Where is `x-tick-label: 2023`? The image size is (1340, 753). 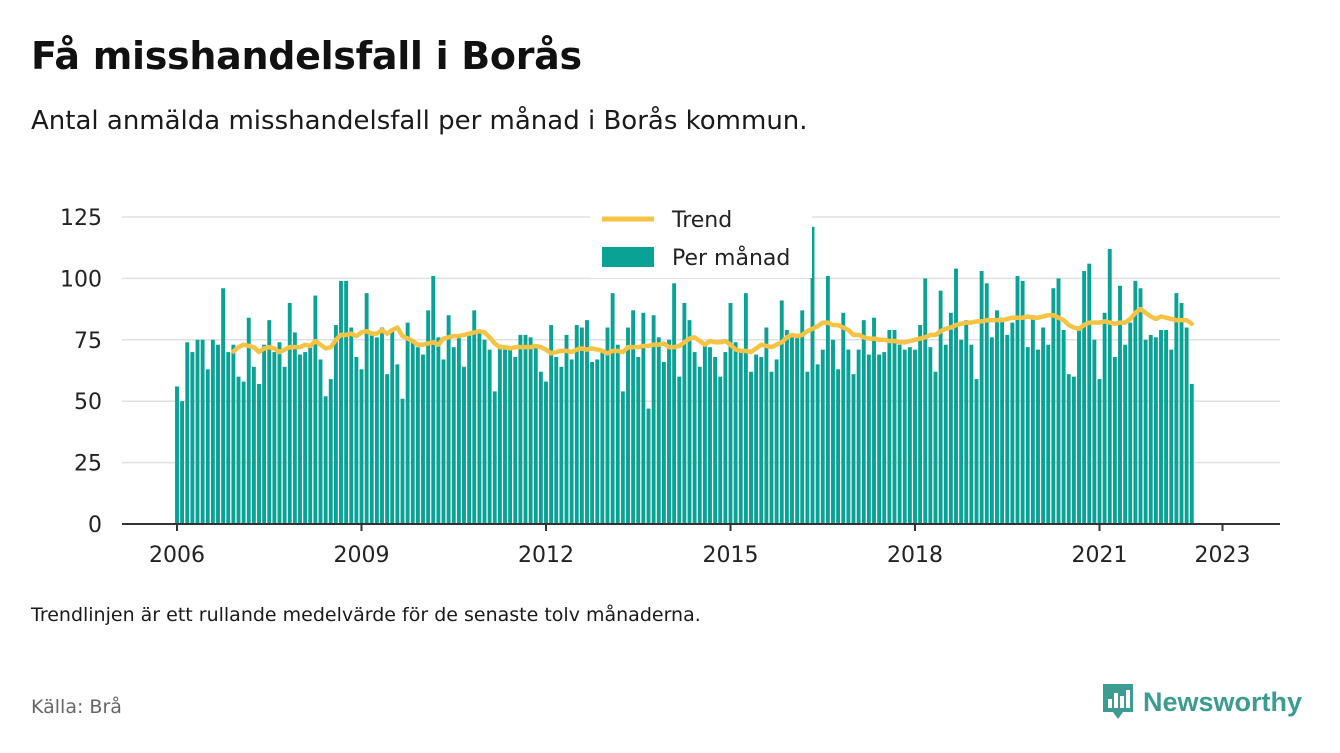 x-tick-label: 2023 is located at coordinates (1223, 555).